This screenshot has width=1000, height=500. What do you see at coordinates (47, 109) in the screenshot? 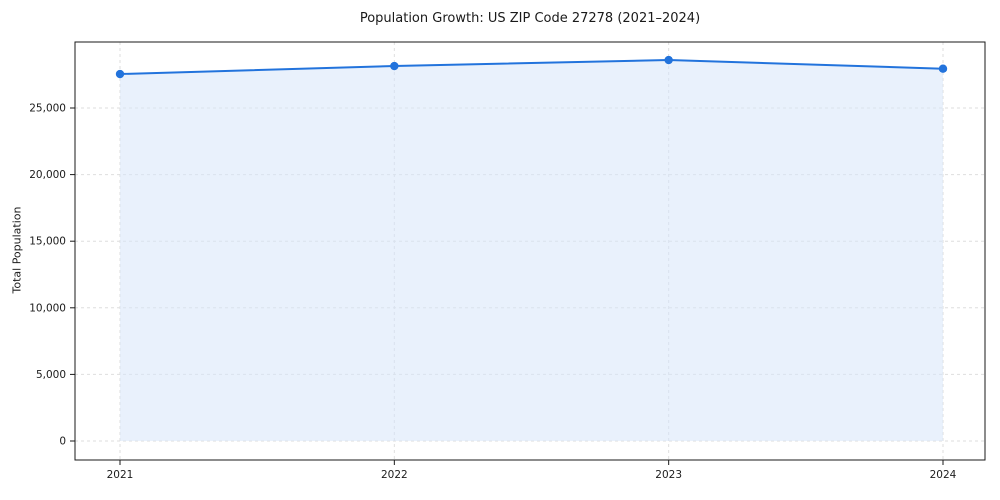
I see `y-tick-label: 25,000` at bounding box center [47, 109].